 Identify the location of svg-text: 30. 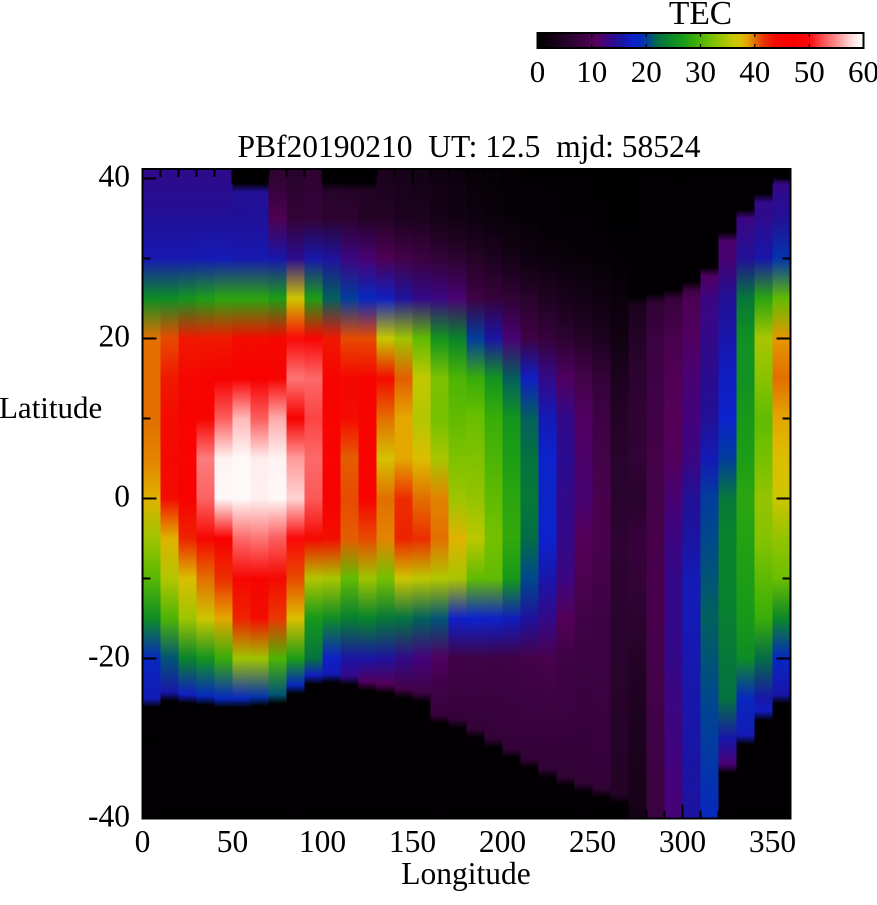
(700, 71).